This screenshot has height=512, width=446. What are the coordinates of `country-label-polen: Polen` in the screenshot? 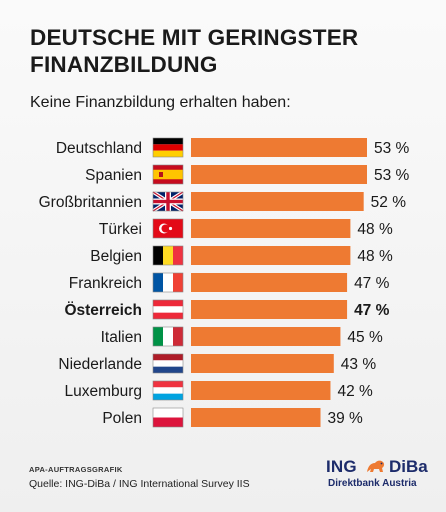 It's located at (122, 418).